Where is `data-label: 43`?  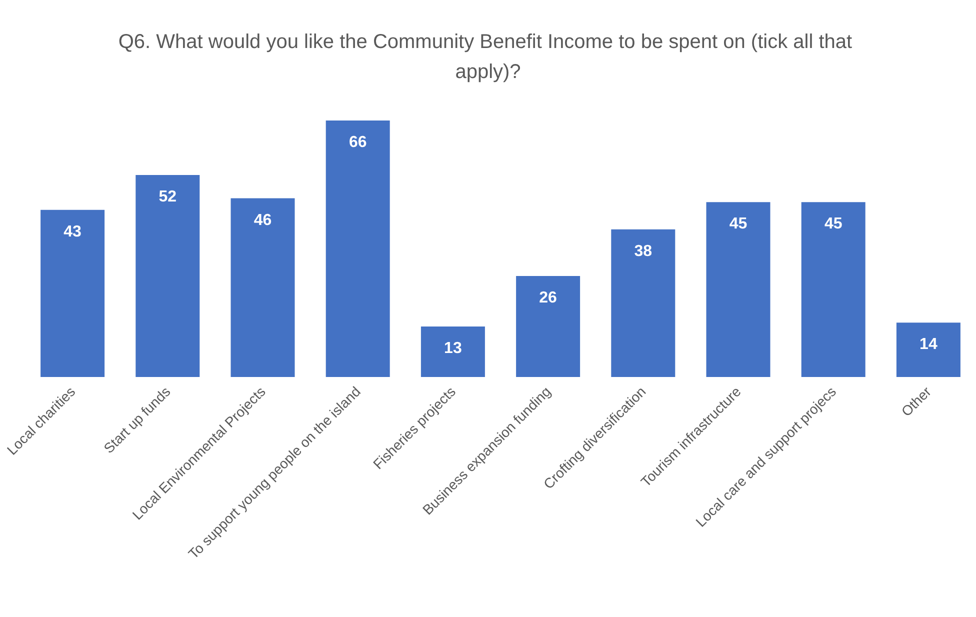
data-label: 43 is located at coordinates (73, 231).